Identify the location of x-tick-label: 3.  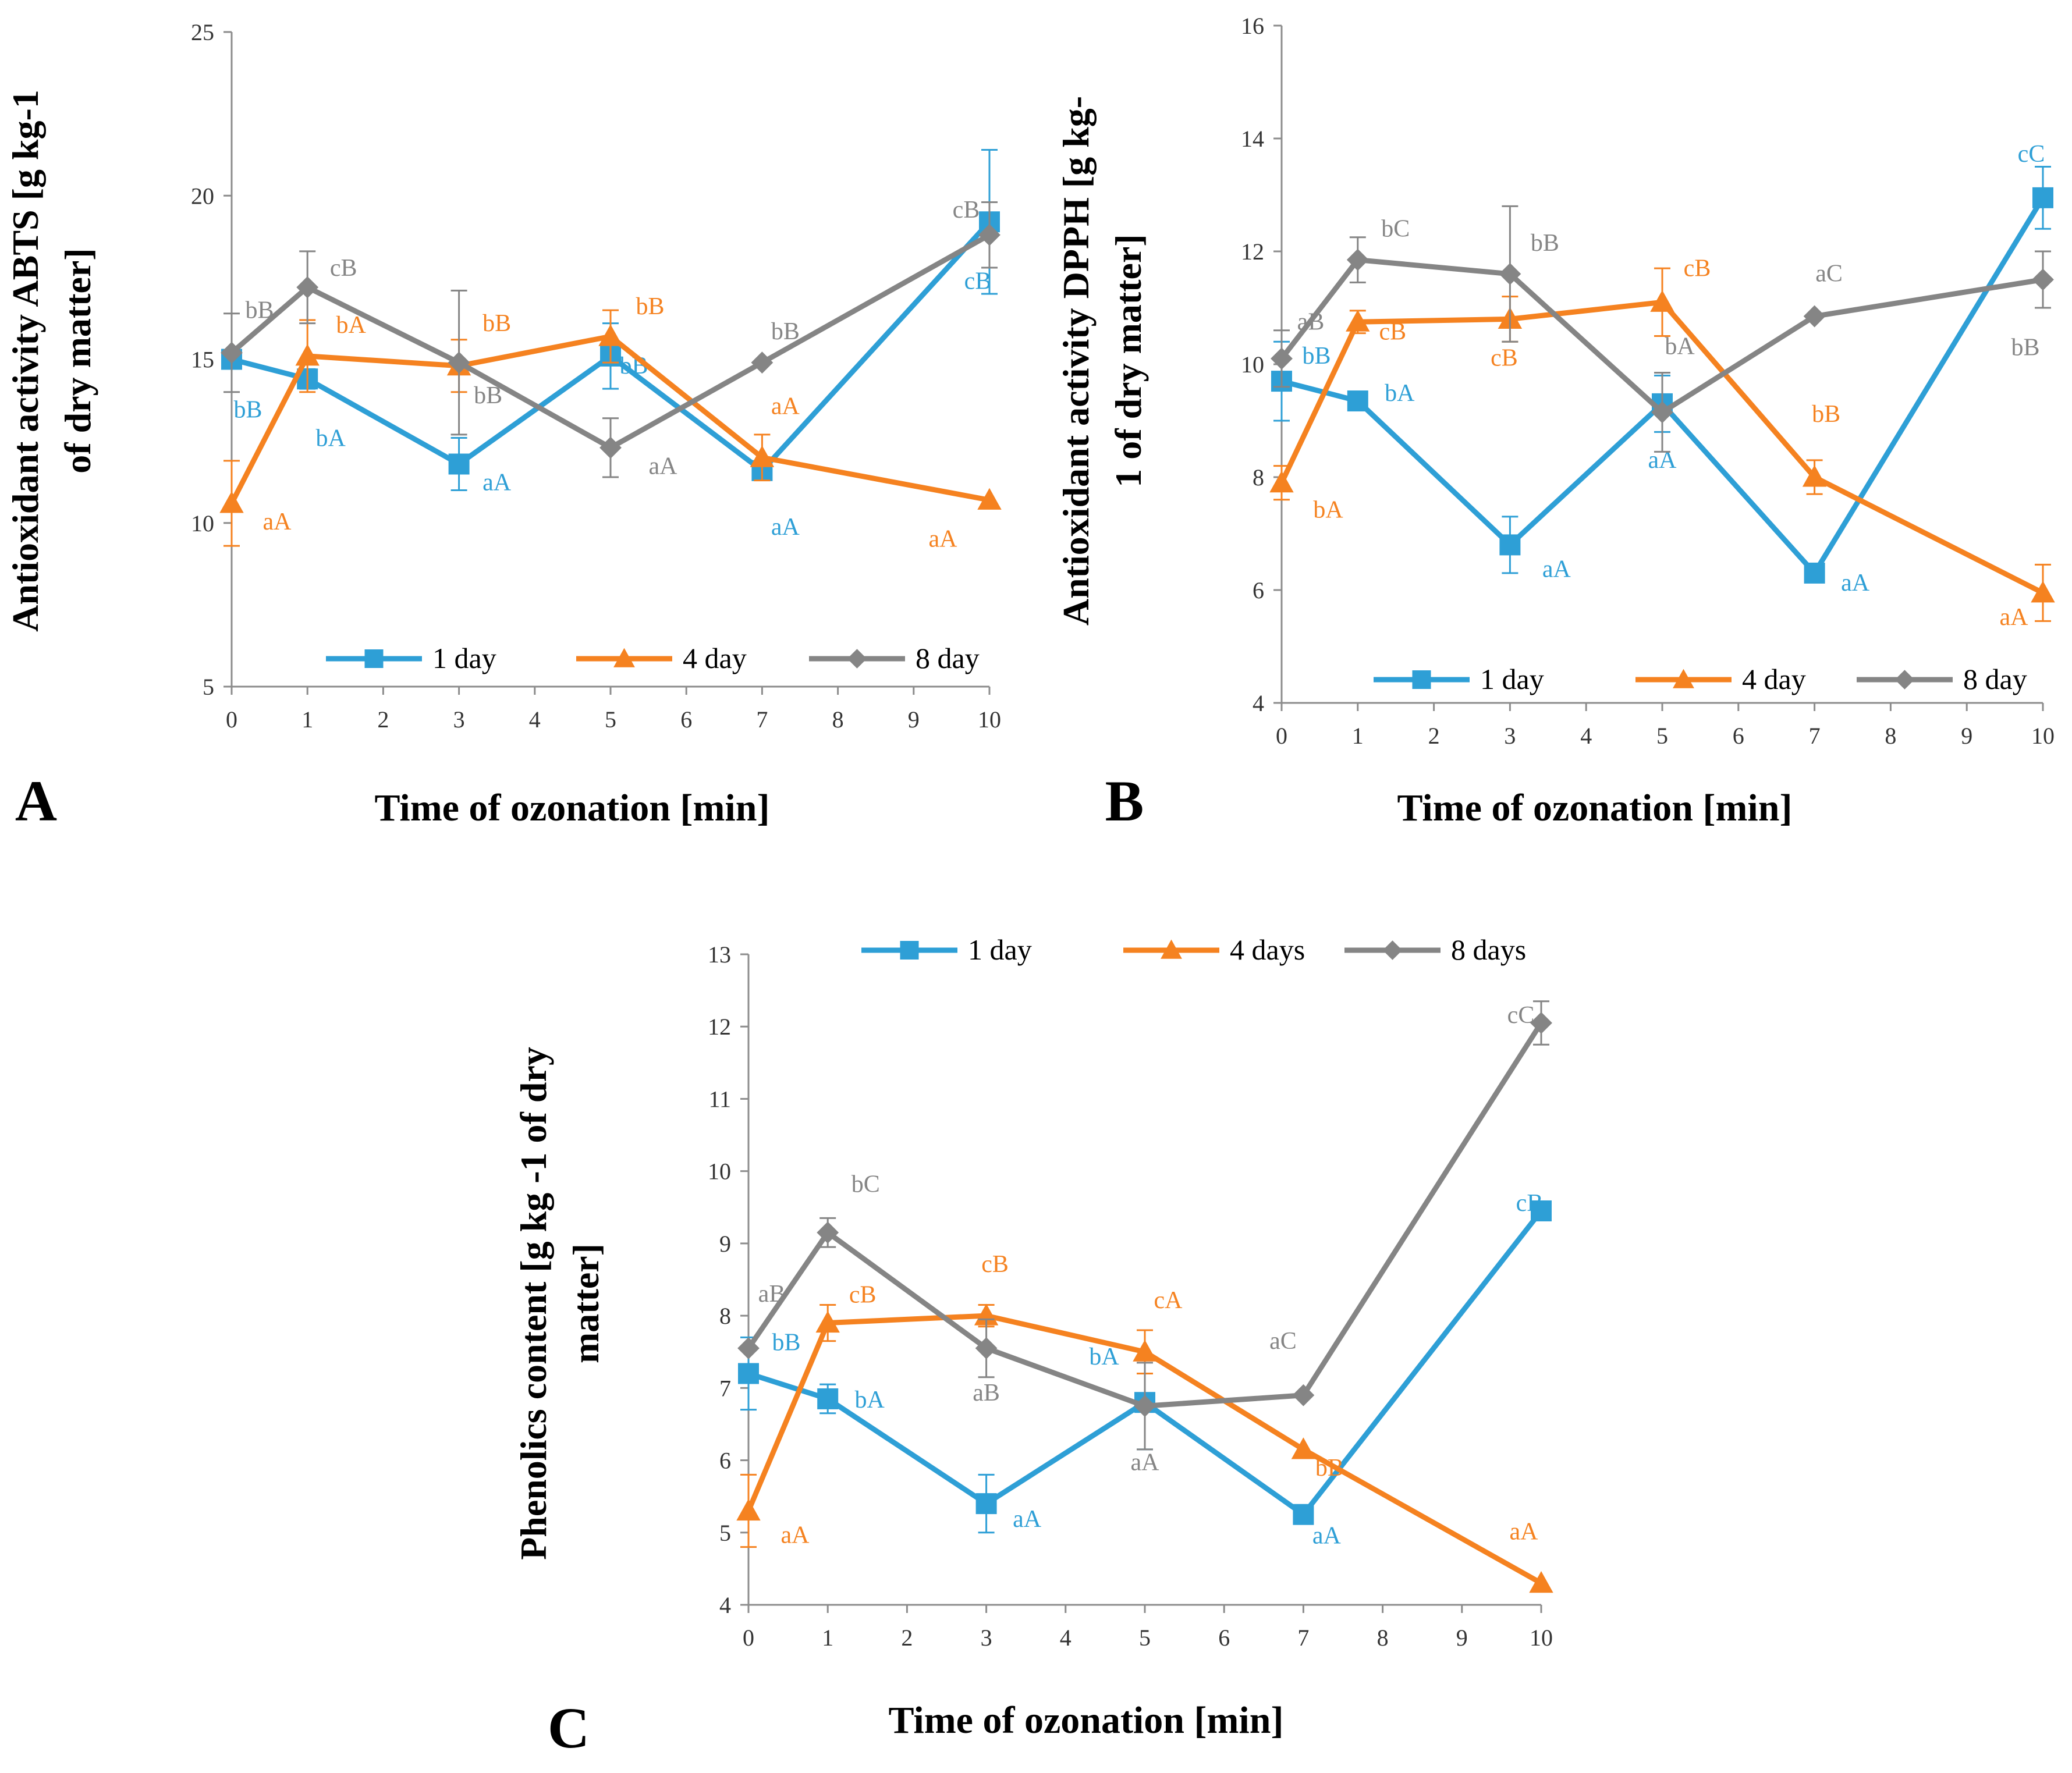
(1510, 736).